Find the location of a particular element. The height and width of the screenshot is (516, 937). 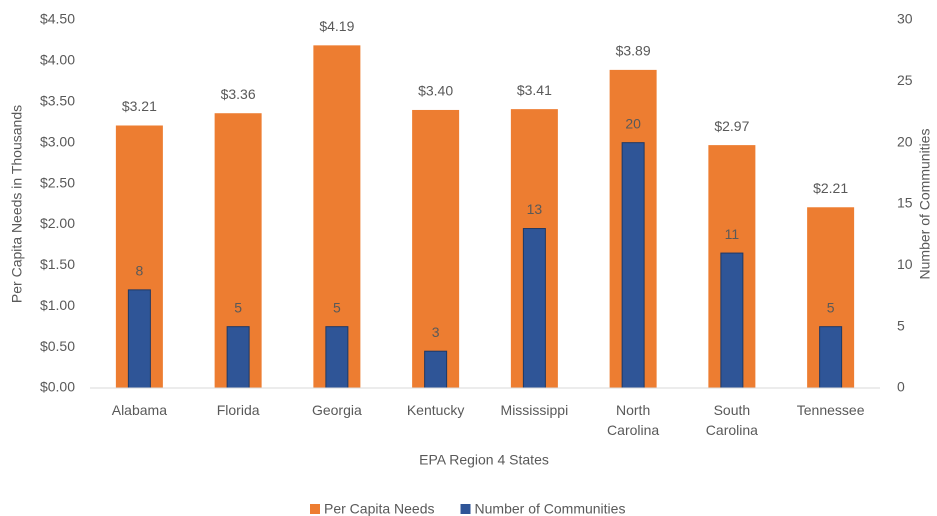

x-tick-label: Tennessee is located at coordinates (830, 410).